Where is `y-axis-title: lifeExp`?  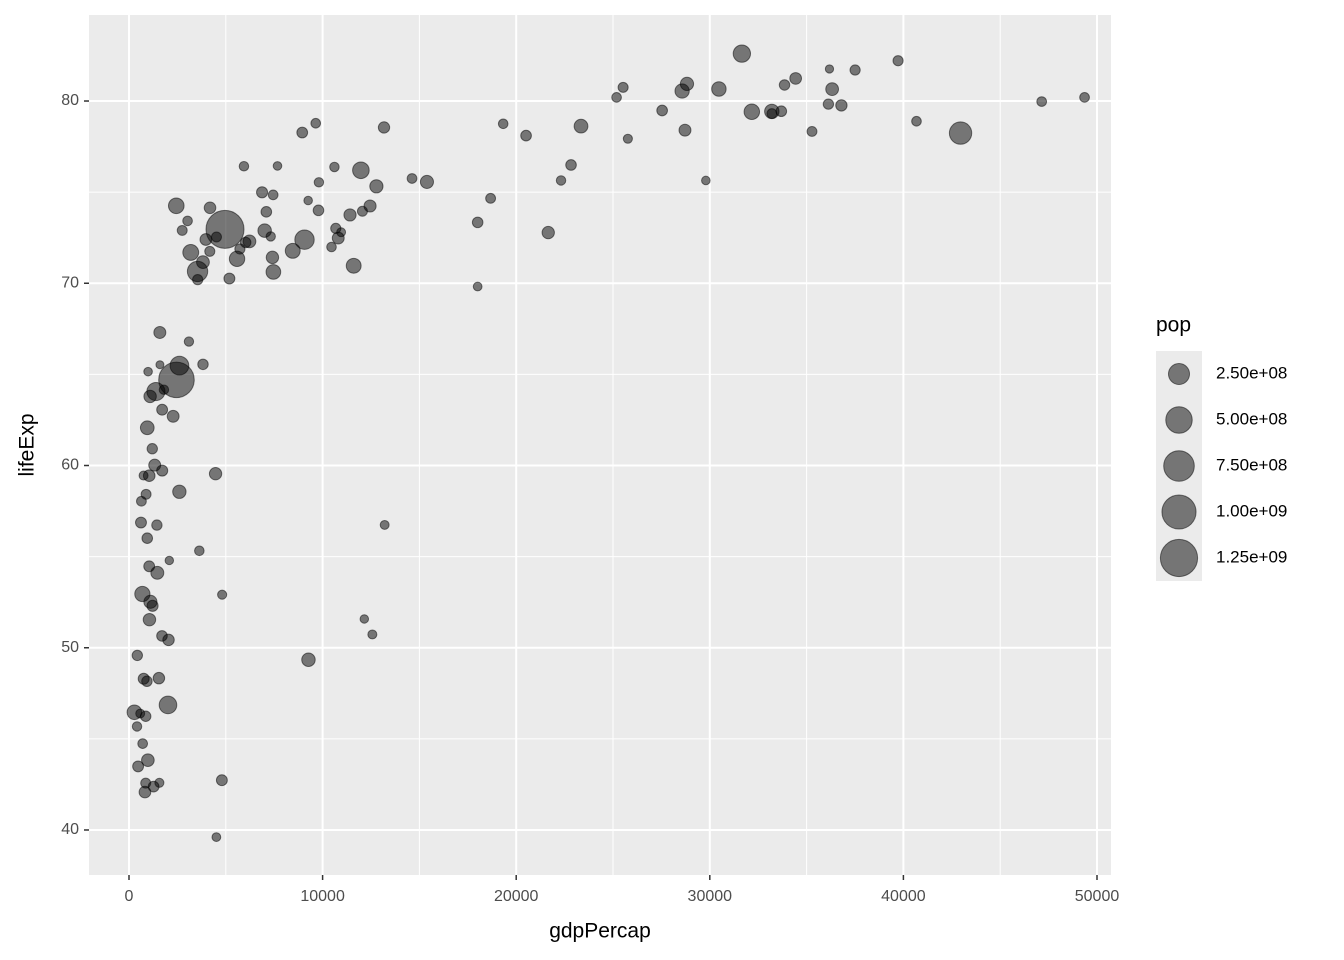
y-axis-title: lifeExp is located at coordinates (27, 444).